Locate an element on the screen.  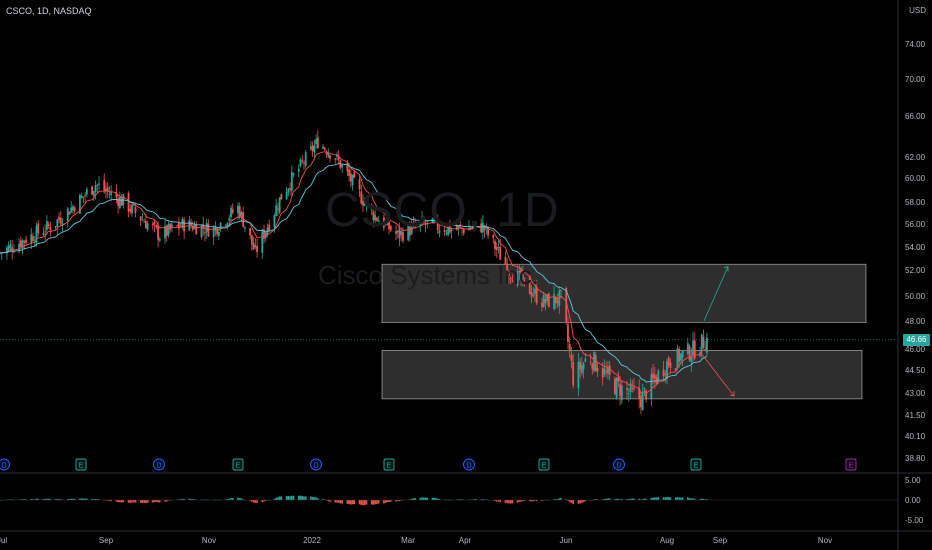
event-badge is located at coordinates (389, 464).